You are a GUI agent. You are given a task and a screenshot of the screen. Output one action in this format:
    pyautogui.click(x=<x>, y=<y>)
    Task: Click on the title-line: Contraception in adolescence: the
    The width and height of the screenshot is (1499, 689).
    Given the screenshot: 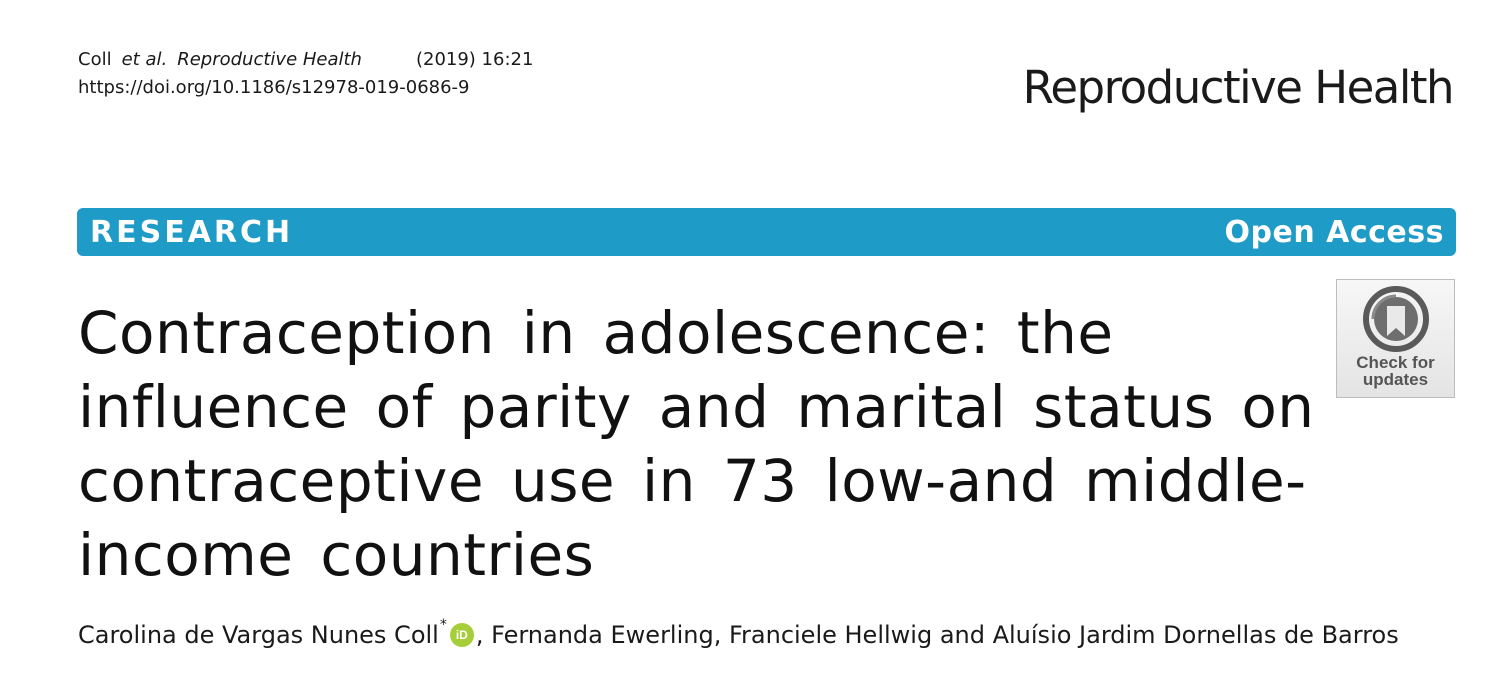 What is the action you would take?
    pyautogui.click(x=596, y=333)
    